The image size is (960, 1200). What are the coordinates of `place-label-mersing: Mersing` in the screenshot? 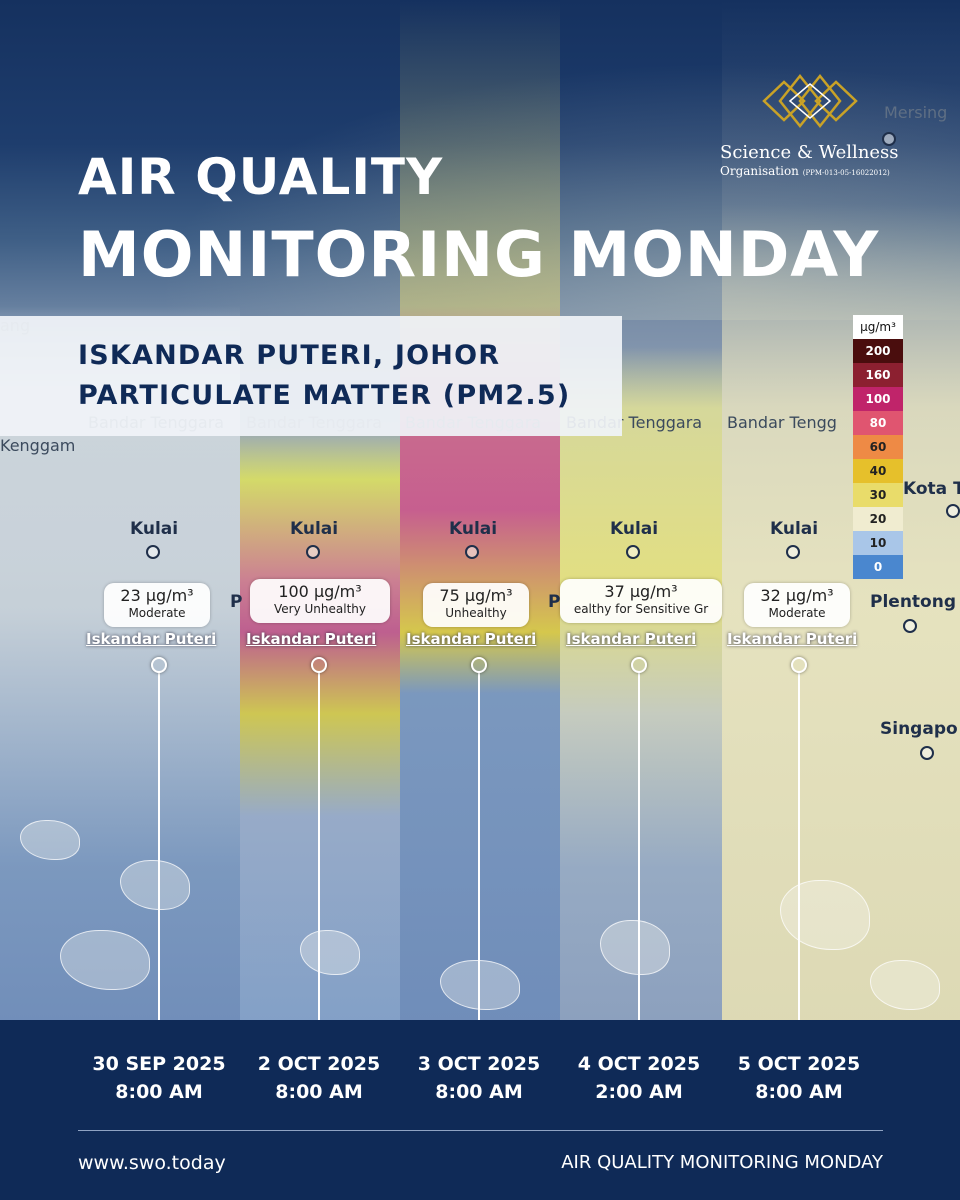 It's located at (916, 112).